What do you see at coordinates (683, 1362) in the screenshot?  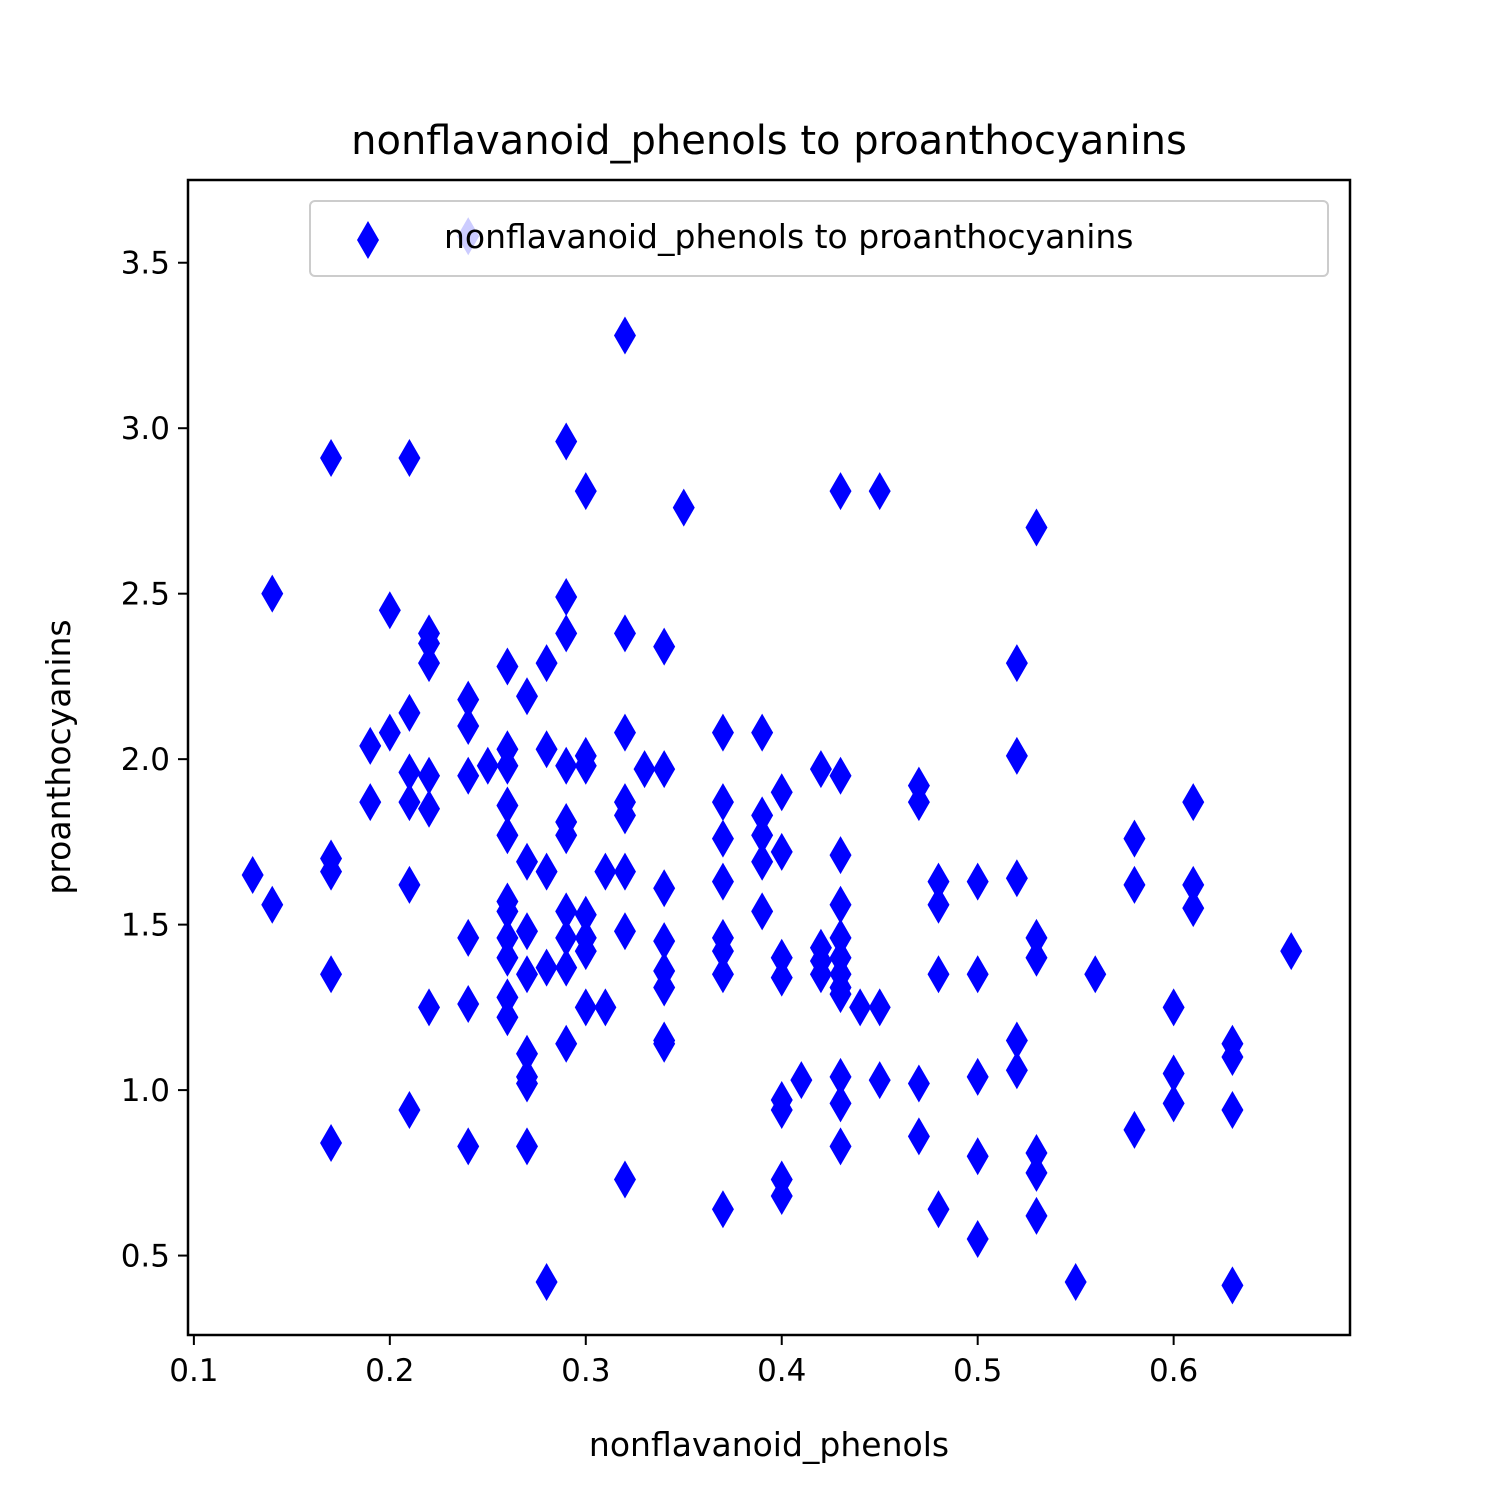 I see `x-axis-ticks: 0.1 0.2 0.3 0.4 0.5 0.6` at bounding box center [683, 1362].